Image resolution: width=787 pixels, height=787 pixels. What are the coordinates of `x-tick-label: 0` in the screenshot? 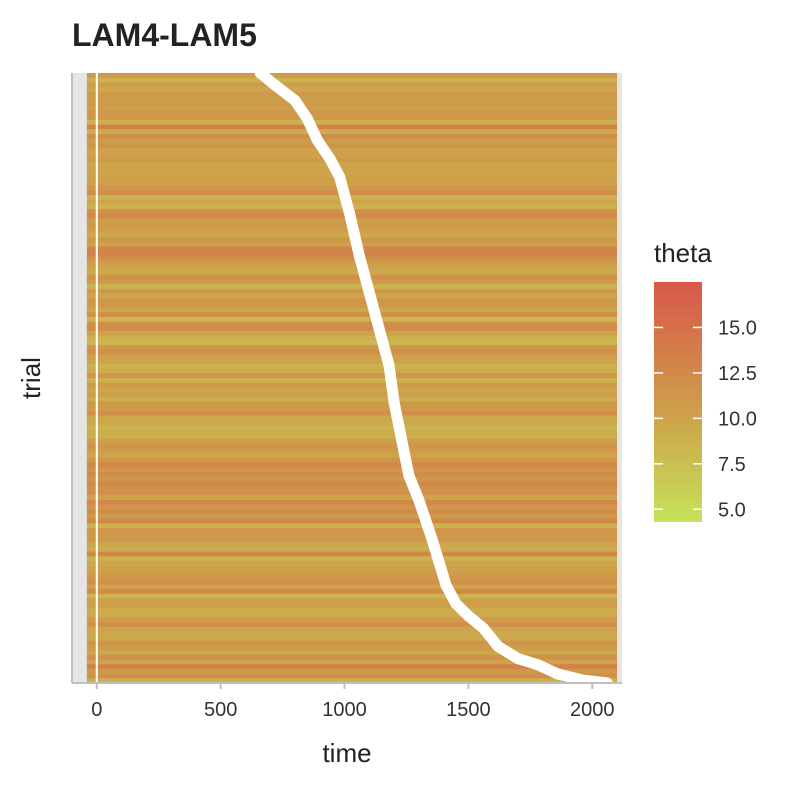 It's located at (96, 710).